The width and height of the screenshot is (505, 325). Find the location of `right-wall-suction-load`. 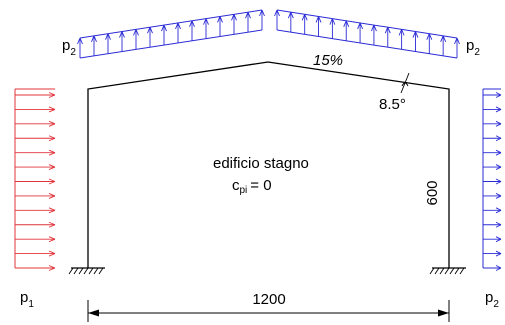

right-wall-suction-load is located at coordinates (492, 179).